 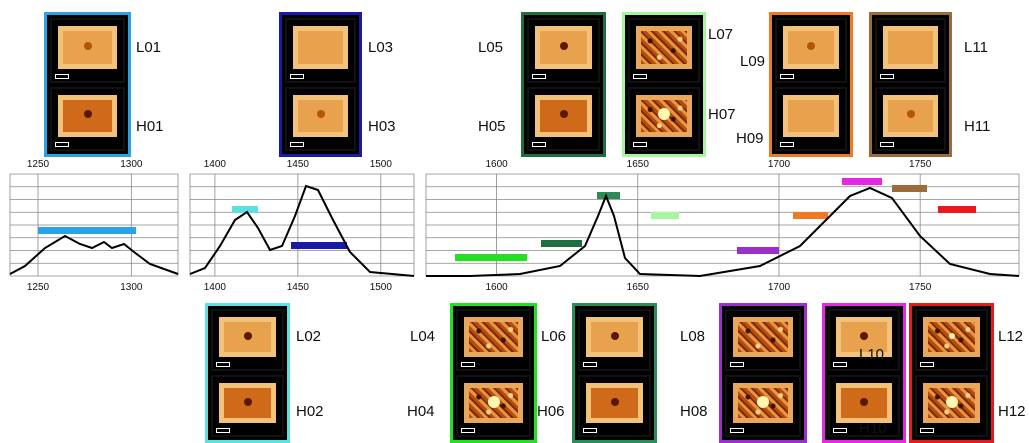 What do you see at coordinates (149, 47) in the screenshot?
I see `label-l01: L01` at bounding box center [149, 47].